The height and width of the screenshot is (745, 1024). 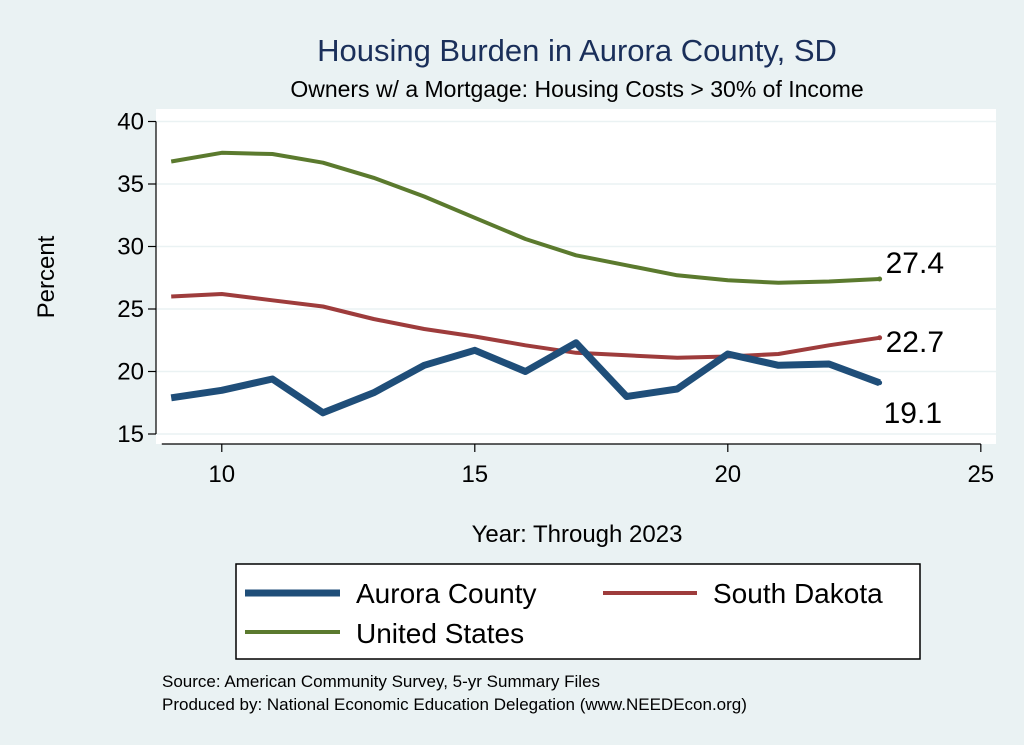 I want to click on legend-label: United States, so click(x=440, y=633).